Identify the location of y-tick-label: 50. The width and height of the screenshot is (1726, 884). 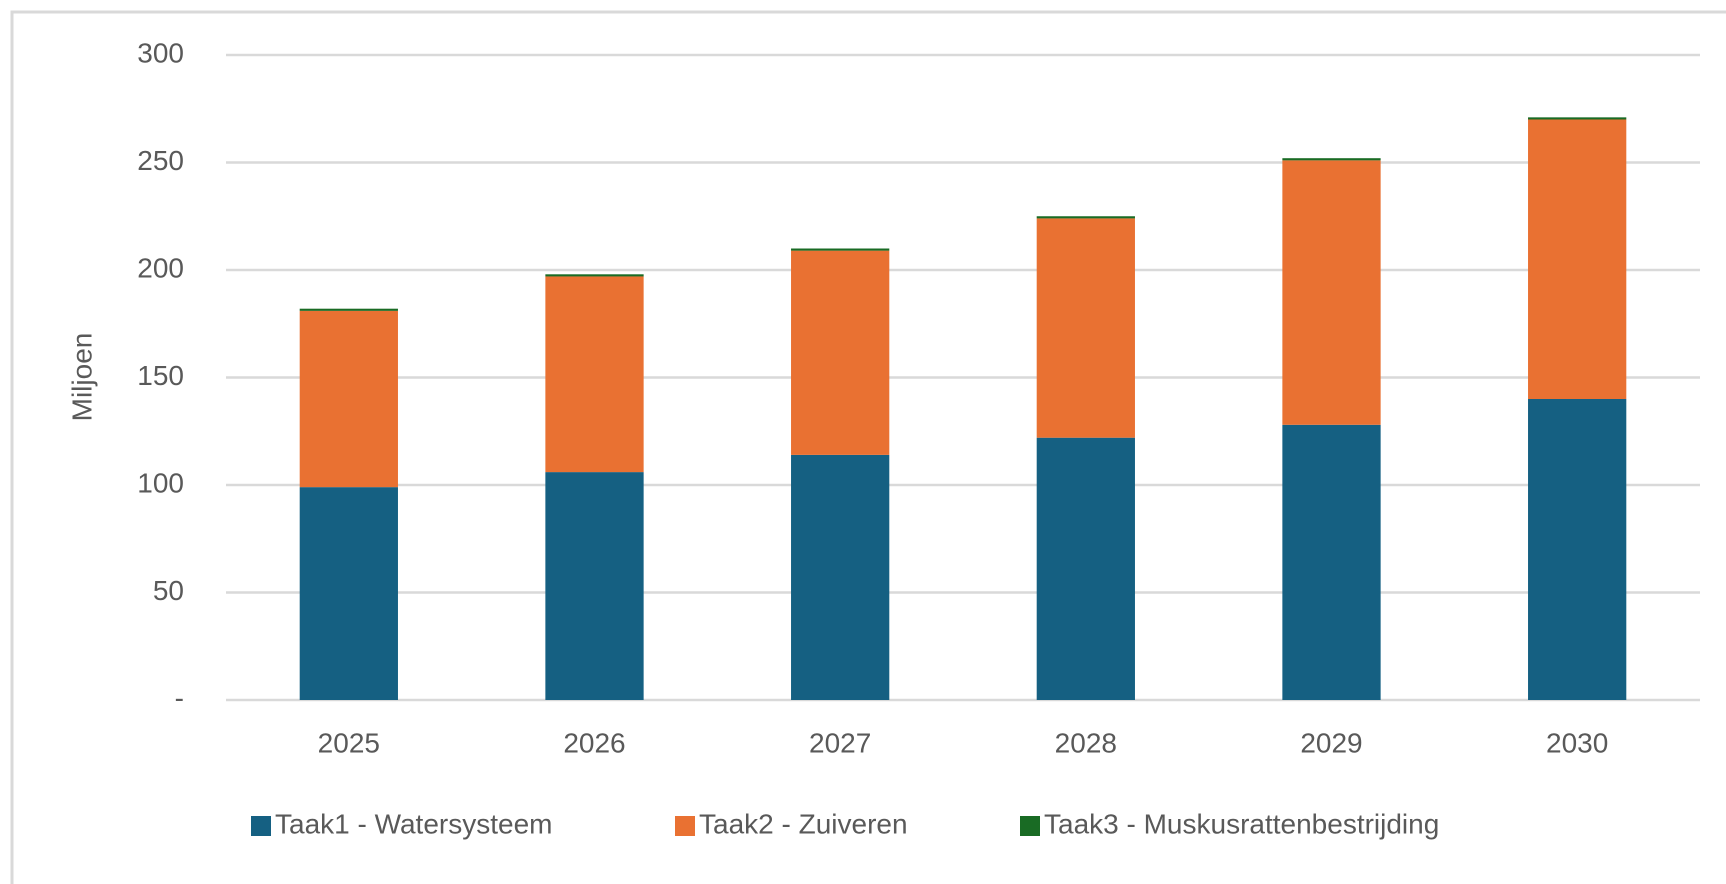
(168, 590).